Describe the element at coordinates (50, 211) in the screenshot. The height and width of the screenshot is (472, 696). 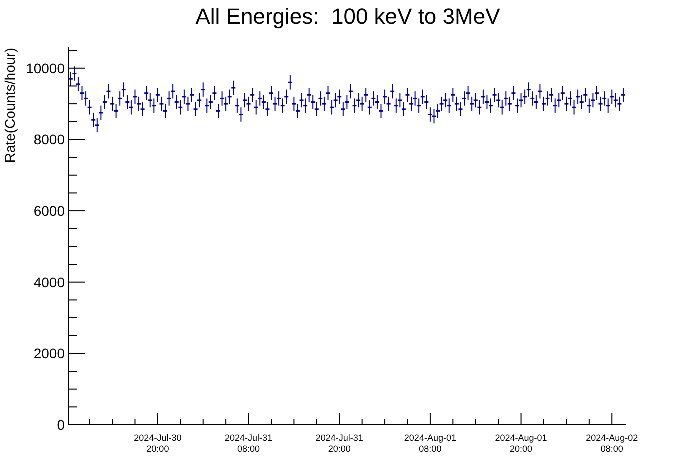
I see `y-tick-label: 6000` at that location.